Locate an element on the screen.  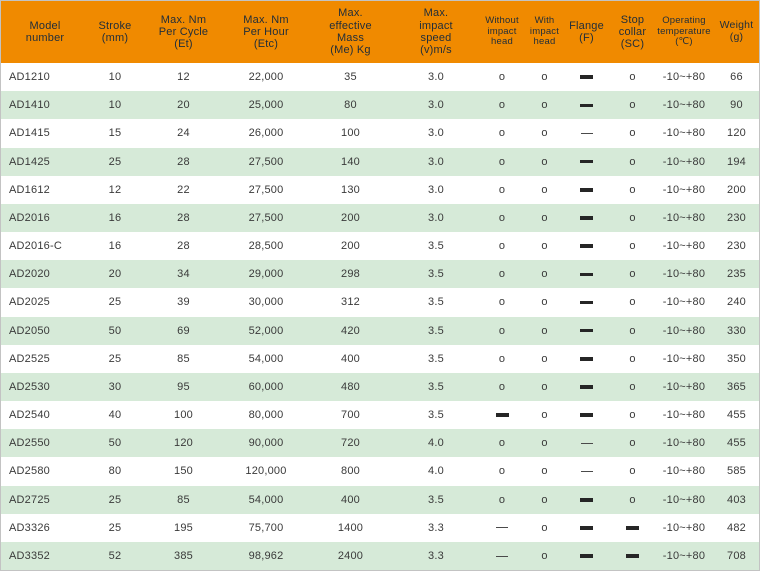
col-header-stroke: Stroke (mm) is located at coordinates (115, 31).